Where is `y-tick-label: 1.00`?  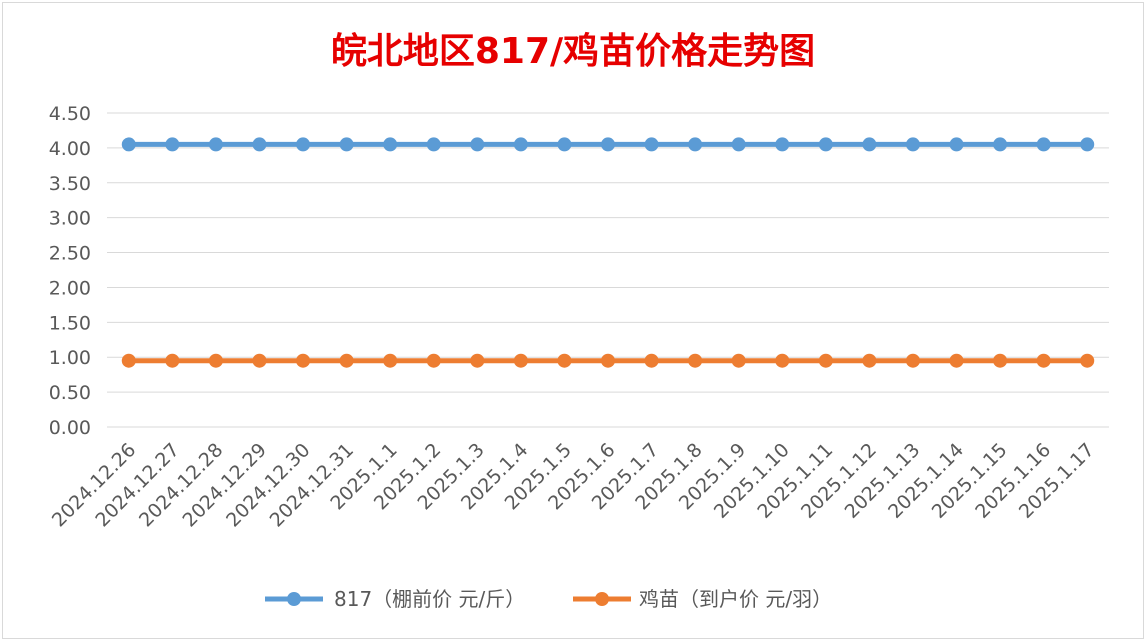 y-tick-label: 1.00 is located at coordinates (70, 358).